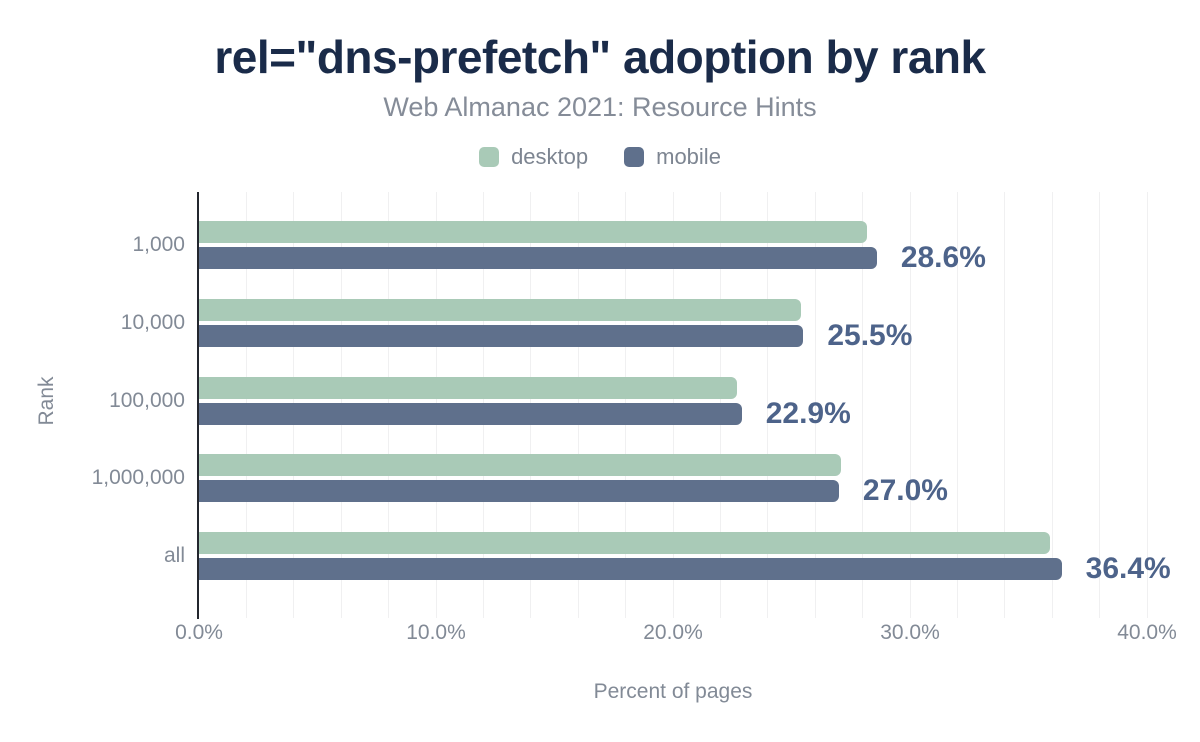 The height and width of the screenshot is (742, 1200). I want to click on value-label: 25.5%, so click(870, 335).